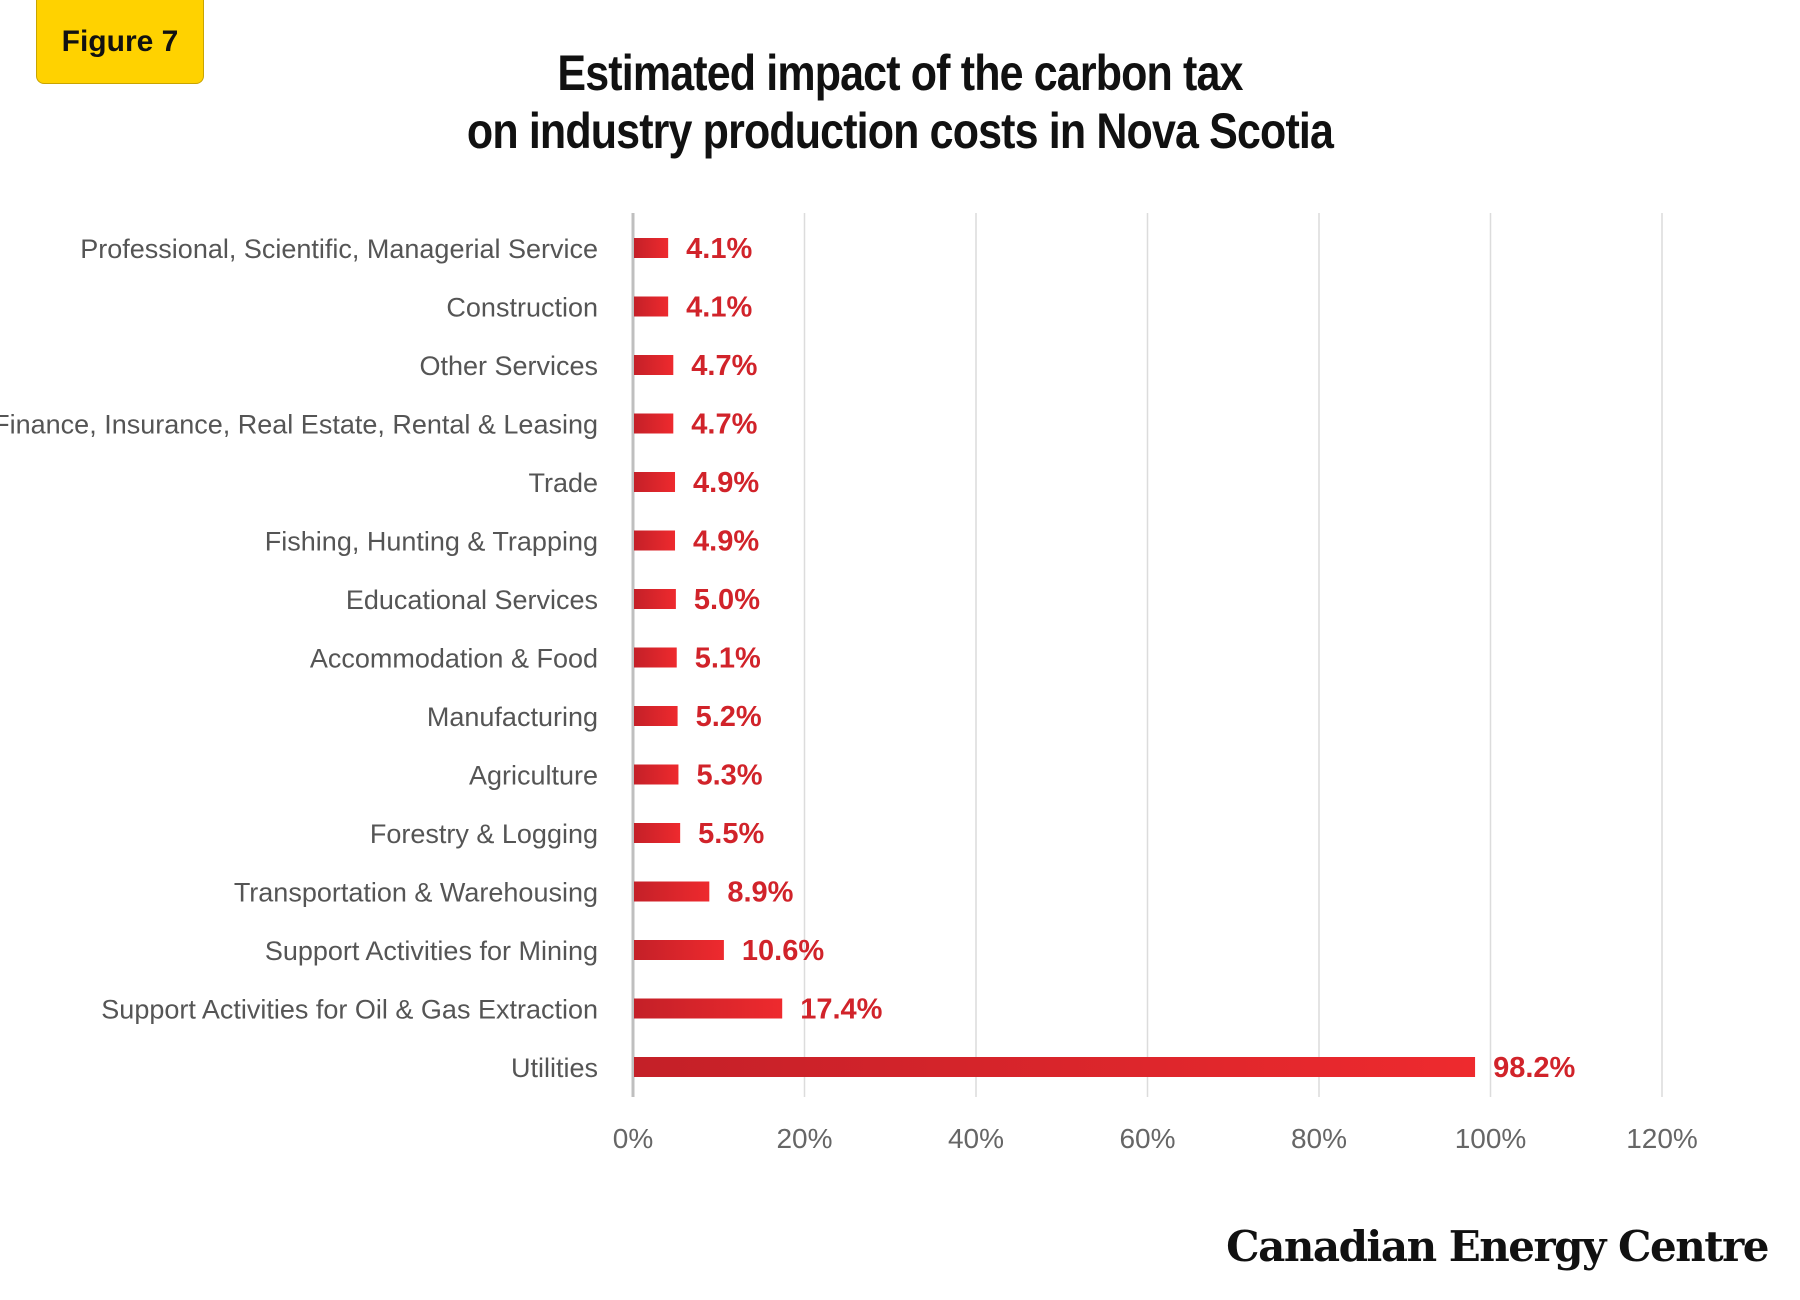 The height and width of the screenshot is (1300, 1800). Describe the element at coordinates (841, 1010) in the screenshot. I see `value-label: 17.4%` at that location.